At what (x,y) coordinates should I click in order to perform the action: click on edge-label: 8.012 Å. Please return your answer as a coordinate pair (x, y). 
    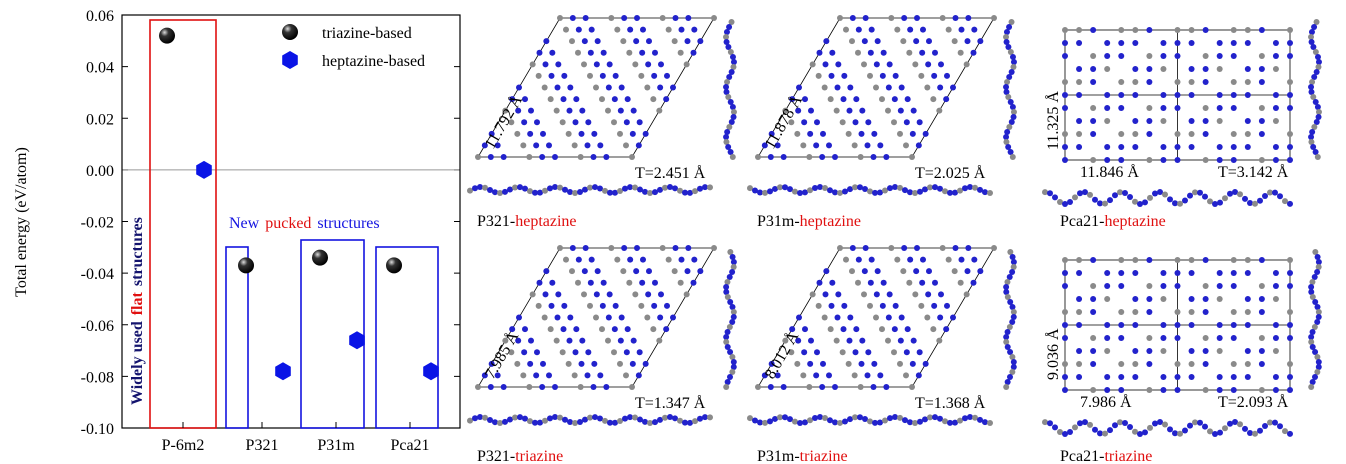
    Looking at the image, I should click on (782, 355).